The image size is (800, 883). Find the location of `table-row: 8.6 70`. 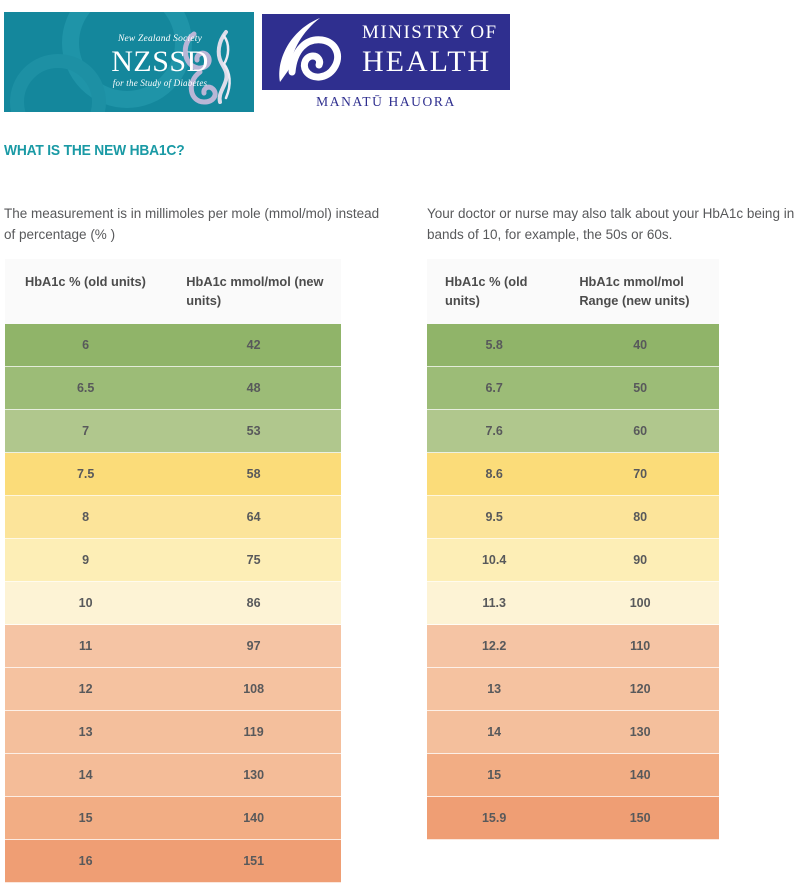

table-row: 8.6 70 is located at coordinates (573, 474).